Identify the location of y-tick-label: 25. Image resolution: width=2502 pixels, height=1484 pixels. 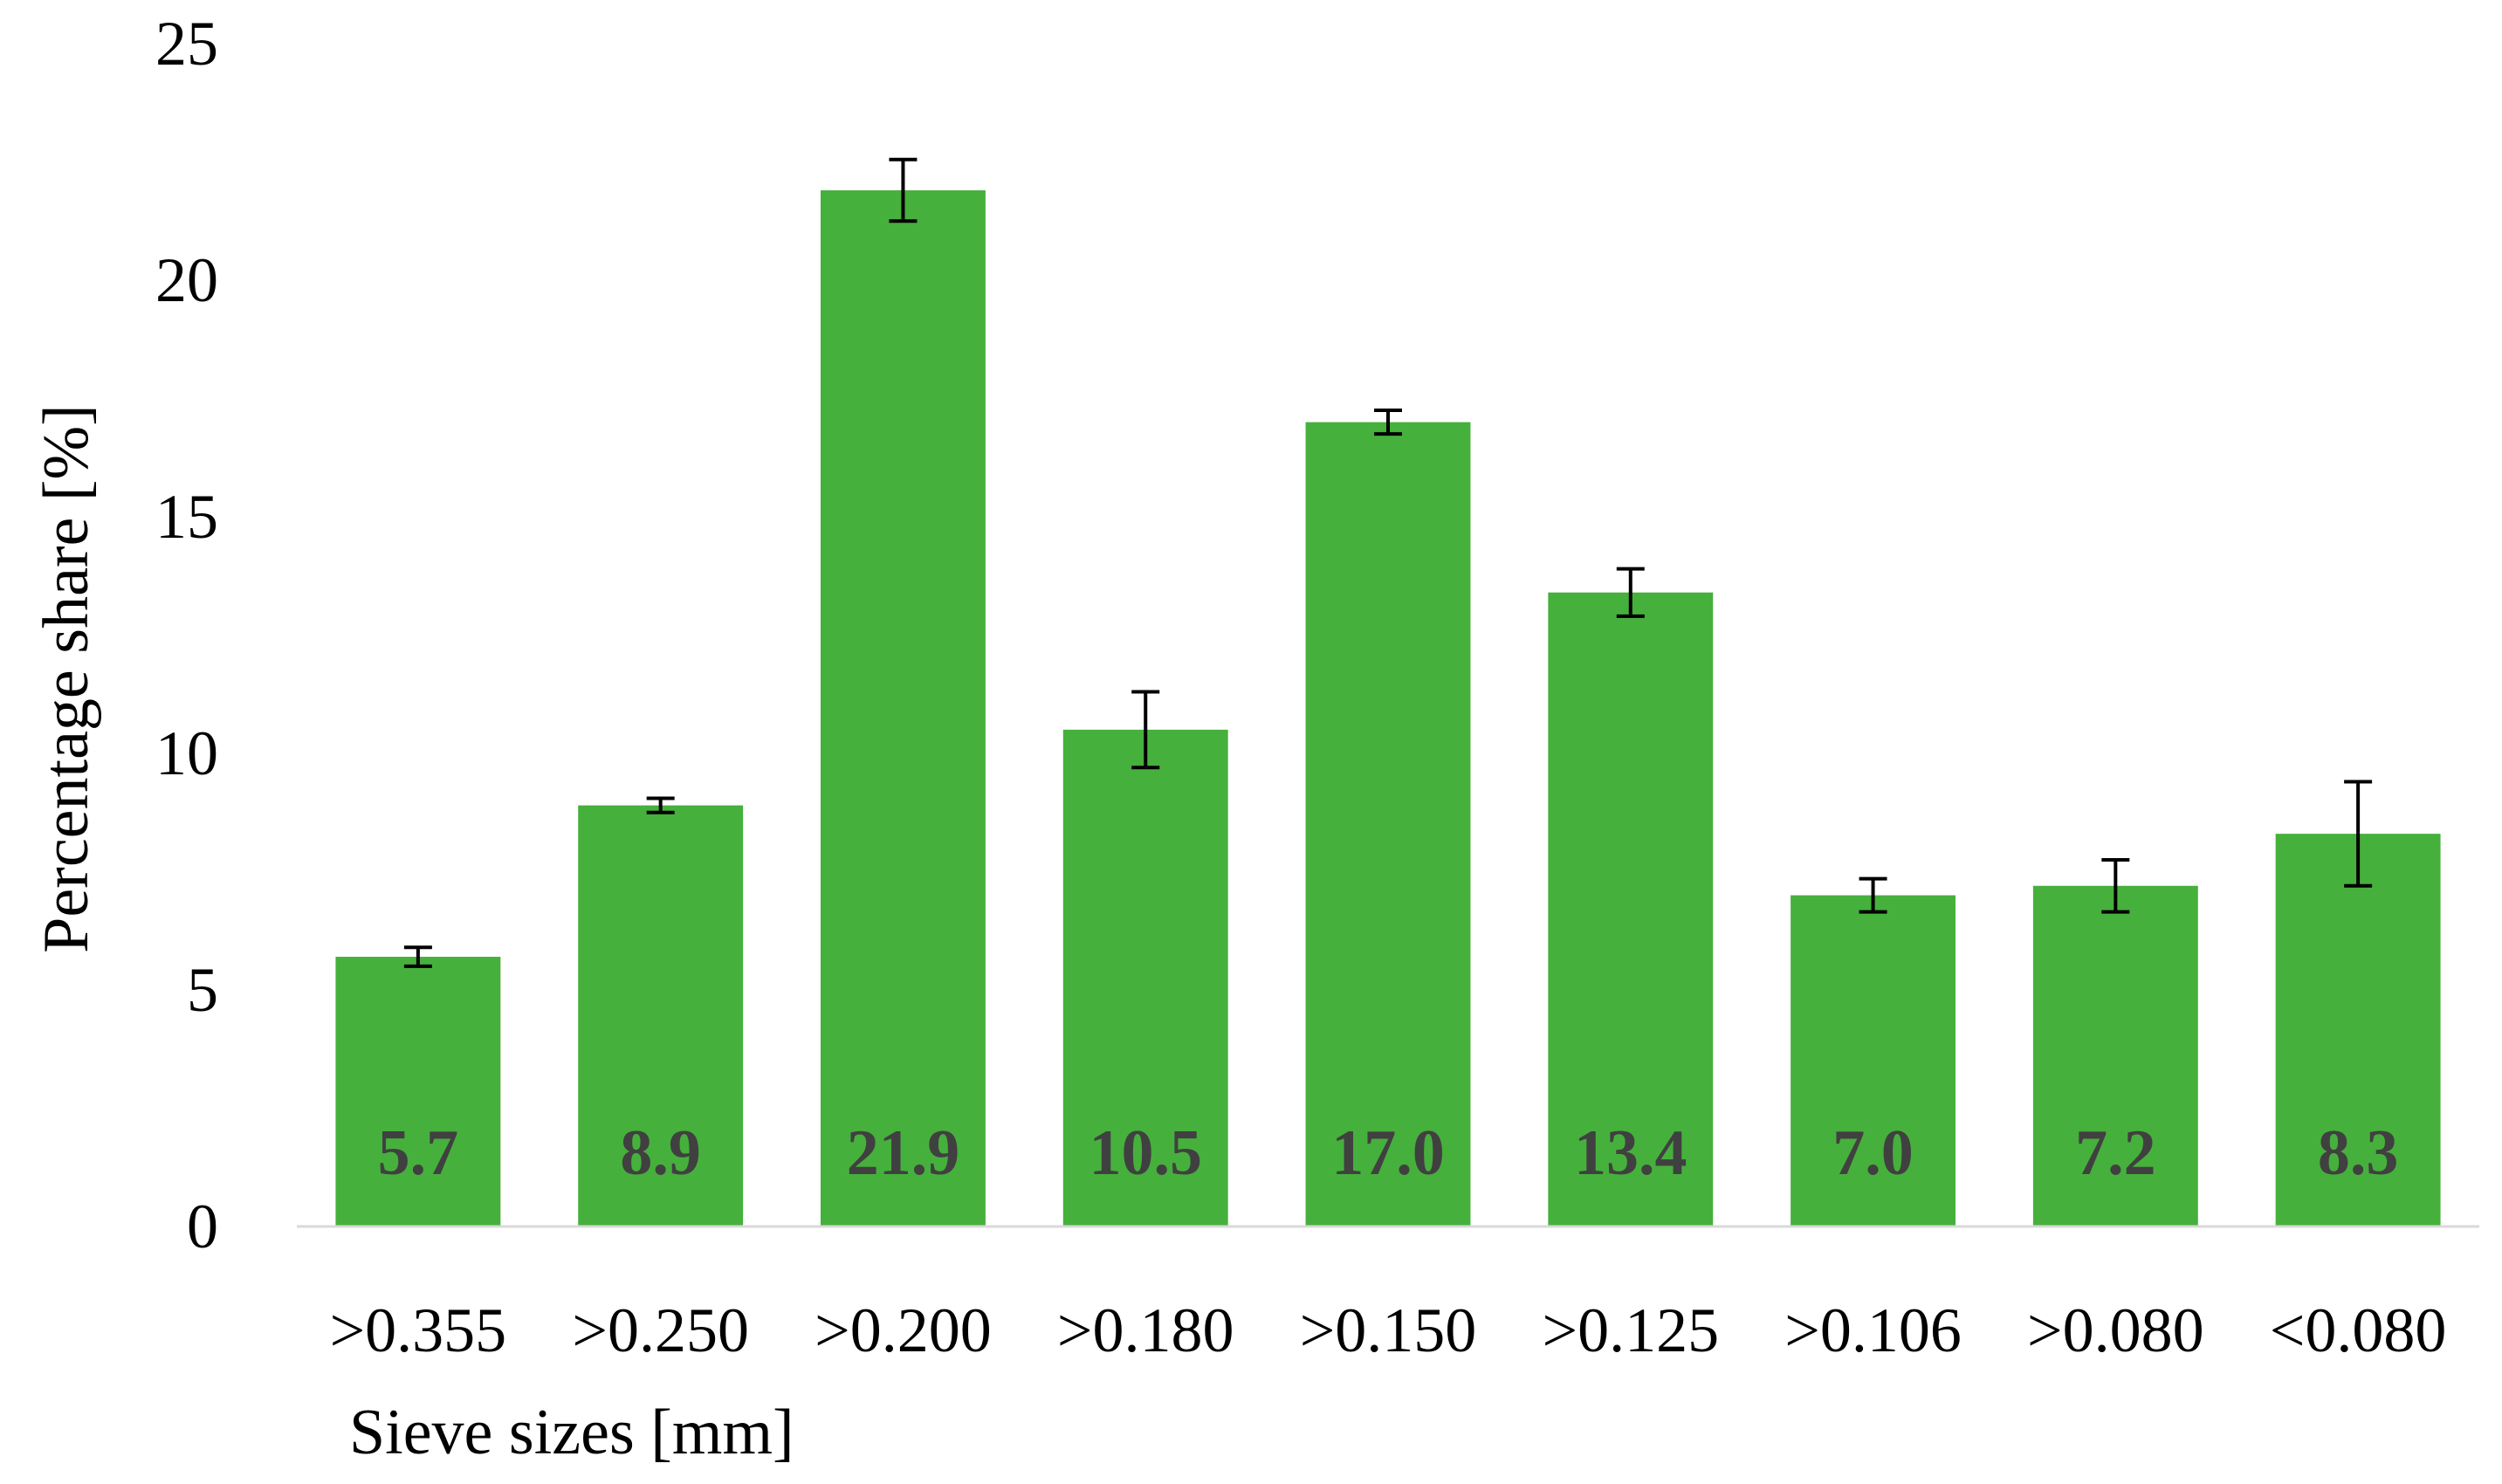
(186, 44).